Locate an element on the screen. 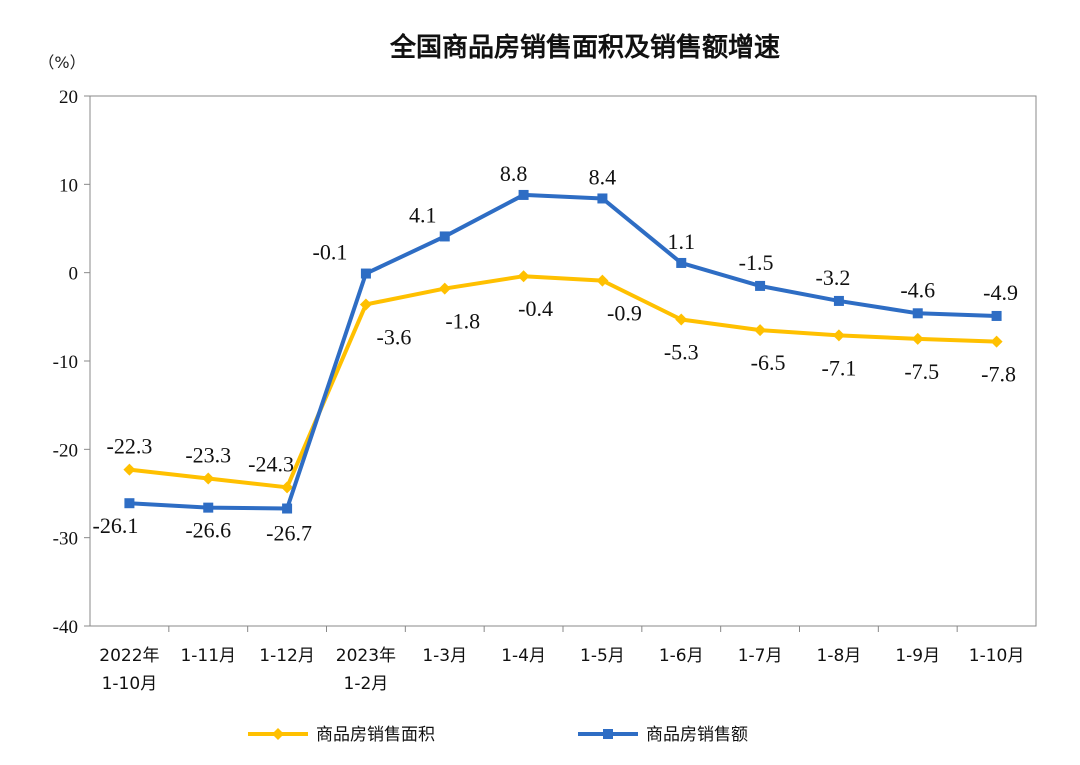 The image size is (1080, 765). y-axis-unit: （%） is located at coordinates (61, 62).